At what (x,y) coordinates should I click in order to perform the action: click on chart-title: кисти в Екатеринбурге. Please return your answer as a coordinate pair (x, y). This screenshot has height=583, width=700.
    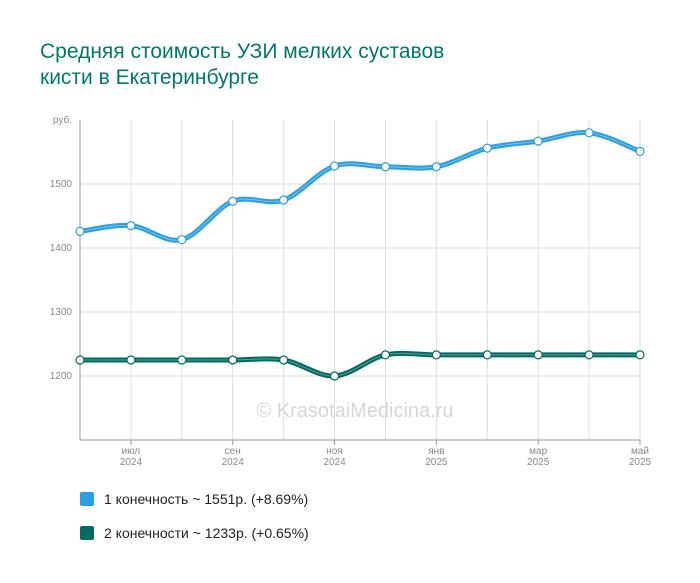
    Looking at the image, I should click on (149, 77).